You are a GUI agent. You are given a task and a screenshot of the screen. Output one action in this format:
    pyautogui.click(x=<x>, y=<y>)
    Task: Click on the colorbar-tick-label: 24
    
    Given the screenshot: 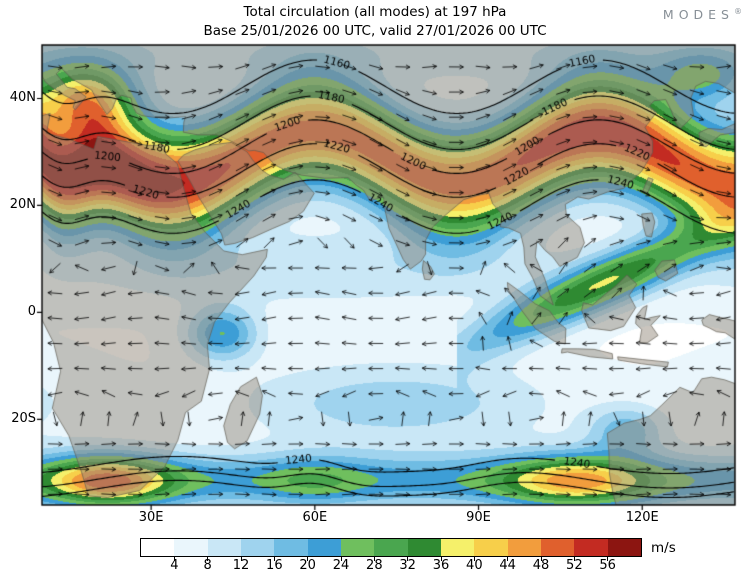 What is the action you would take?
    pyautogui.click(x=341, y=565)
    